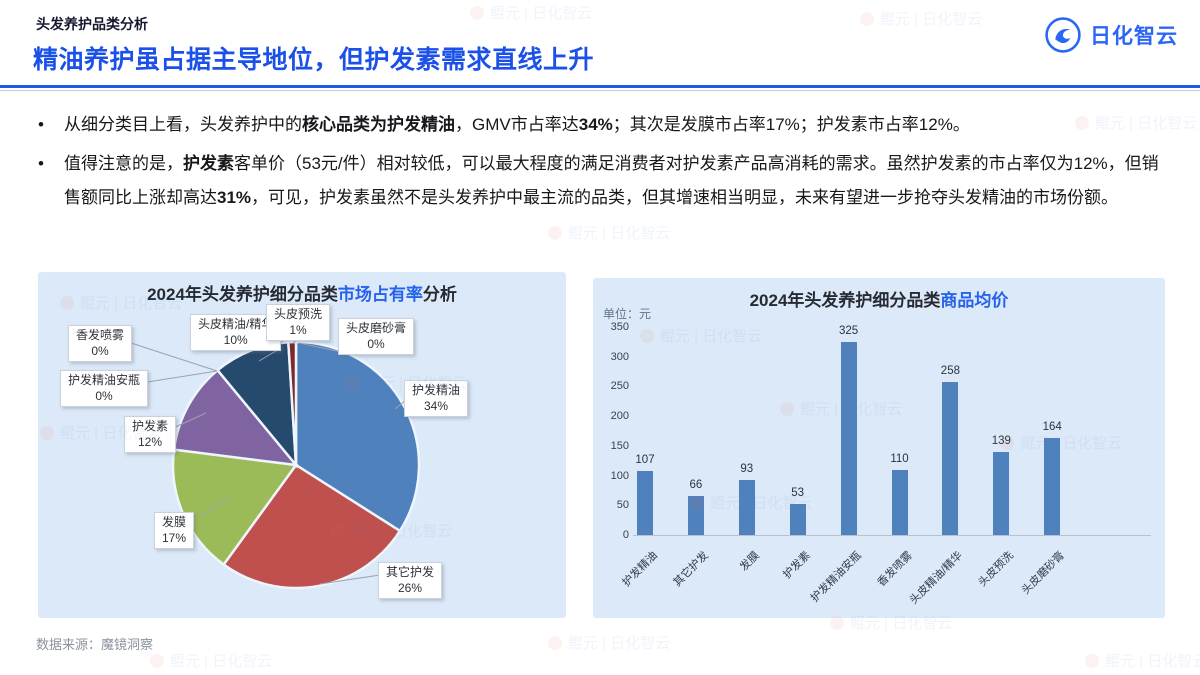 The height and width of the screenshot is (675, 1200). What do you see at coordinates (242, 294) in the screenshot?
I see `pie-title-plain: 2024年头发养护细分品类` at bounding box center [242, 294].